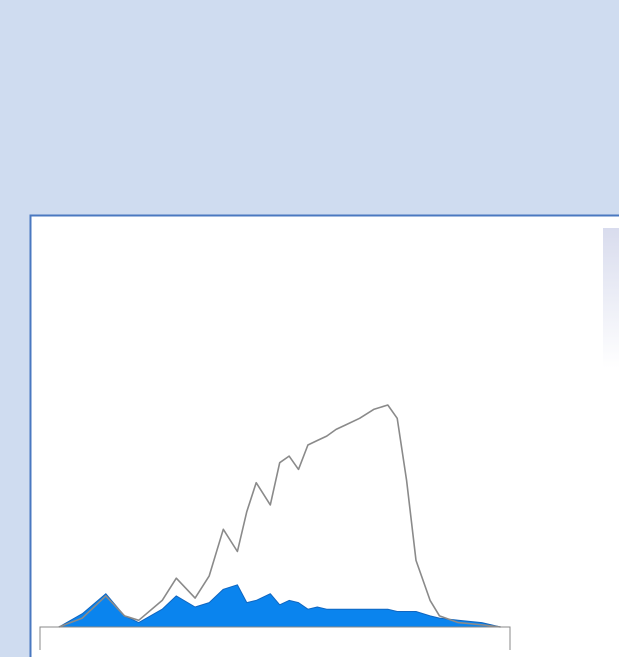  What do you see at coordinates (275, 638) in the screenshot?
I see `x-axis` at bounding box center [275, 638].